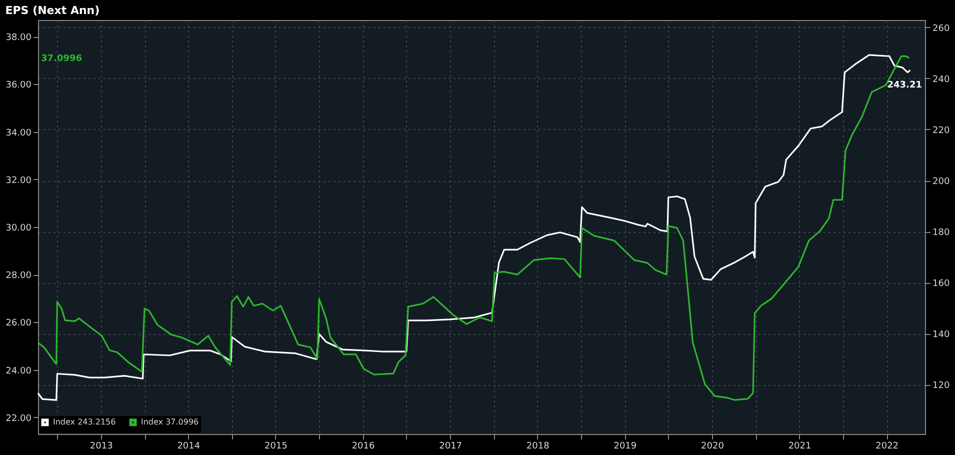  I want to click on y-tick-label: 38.00, so click(19, 38).